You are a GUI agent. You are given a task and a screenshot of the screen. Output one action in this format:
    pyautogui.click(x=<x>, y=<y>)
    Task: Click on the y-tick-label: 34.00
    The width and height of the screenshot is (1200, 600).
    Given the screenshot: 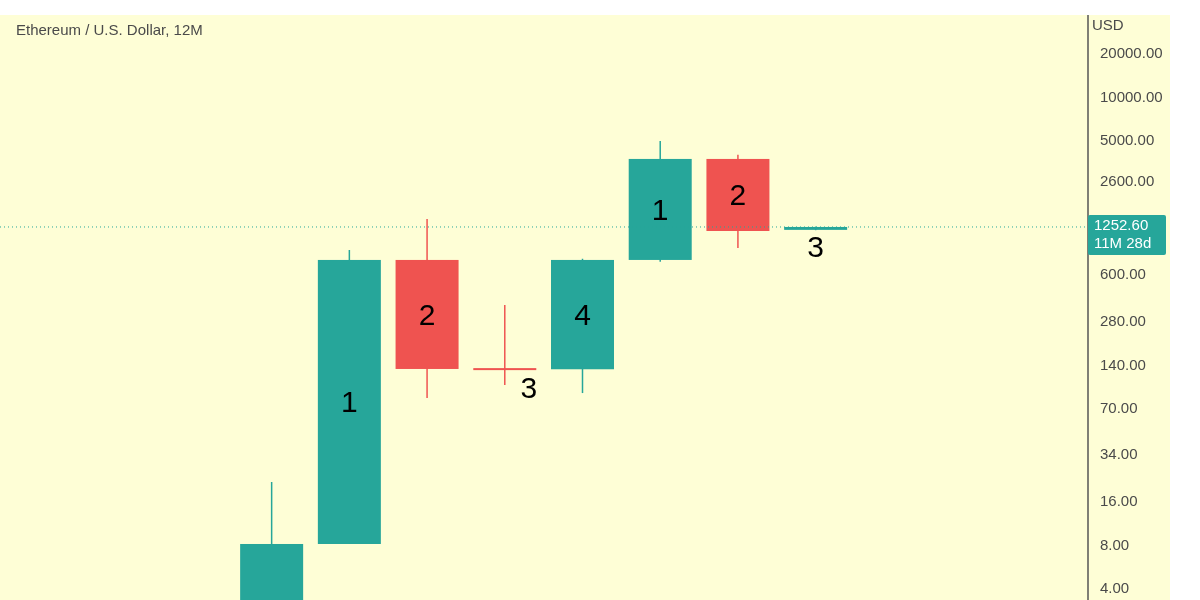 What is the action you would take?
    pyautogui.click(x=1119, y=453)
    